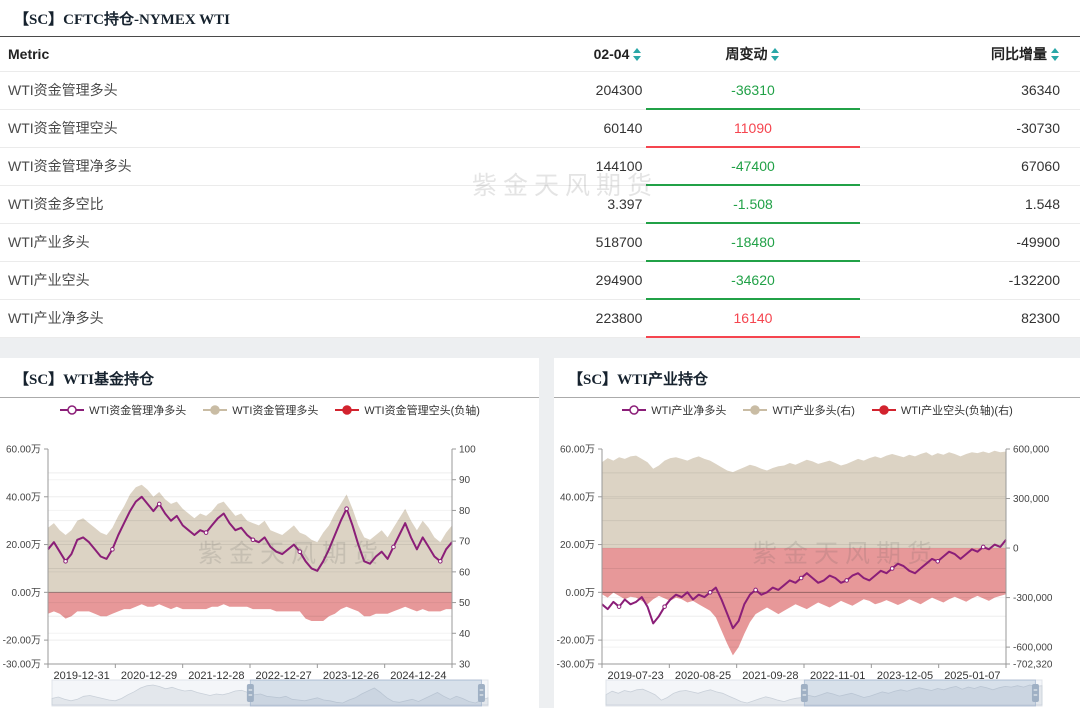 Image resolution: width=1080 pixels, height=708 pixels. I want to click on x-axis-tick-label: 2023-12-05, so click(905, 676).